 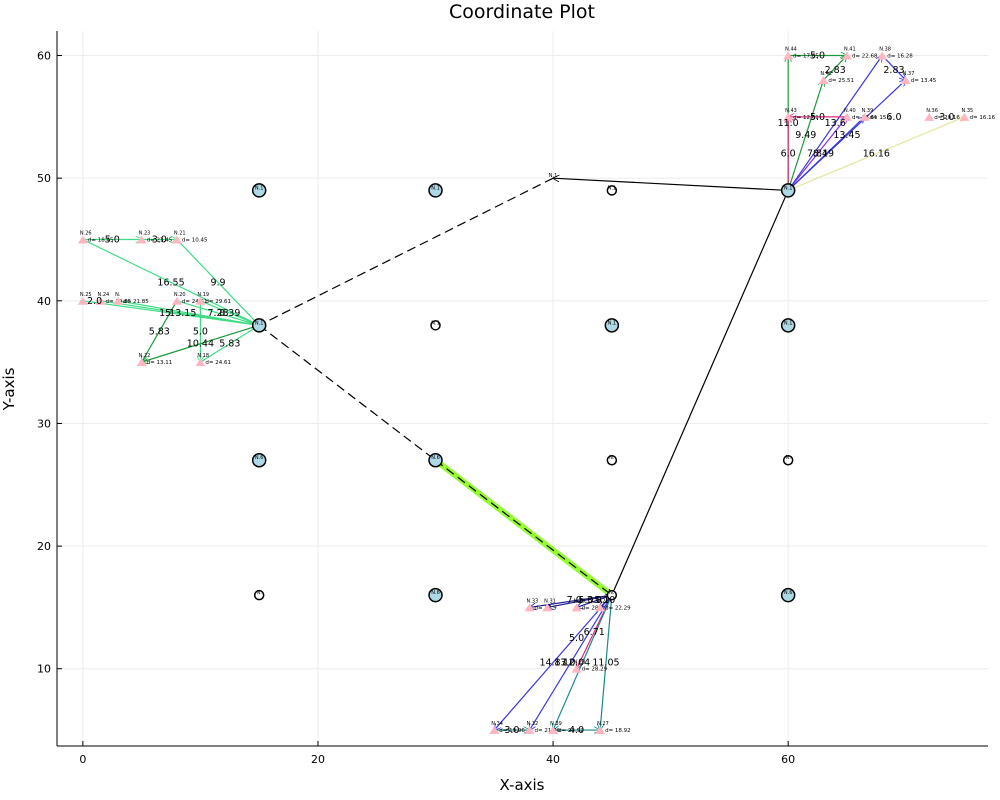 I want to click on target-node-label: N.26, so click(x=86, y=233).